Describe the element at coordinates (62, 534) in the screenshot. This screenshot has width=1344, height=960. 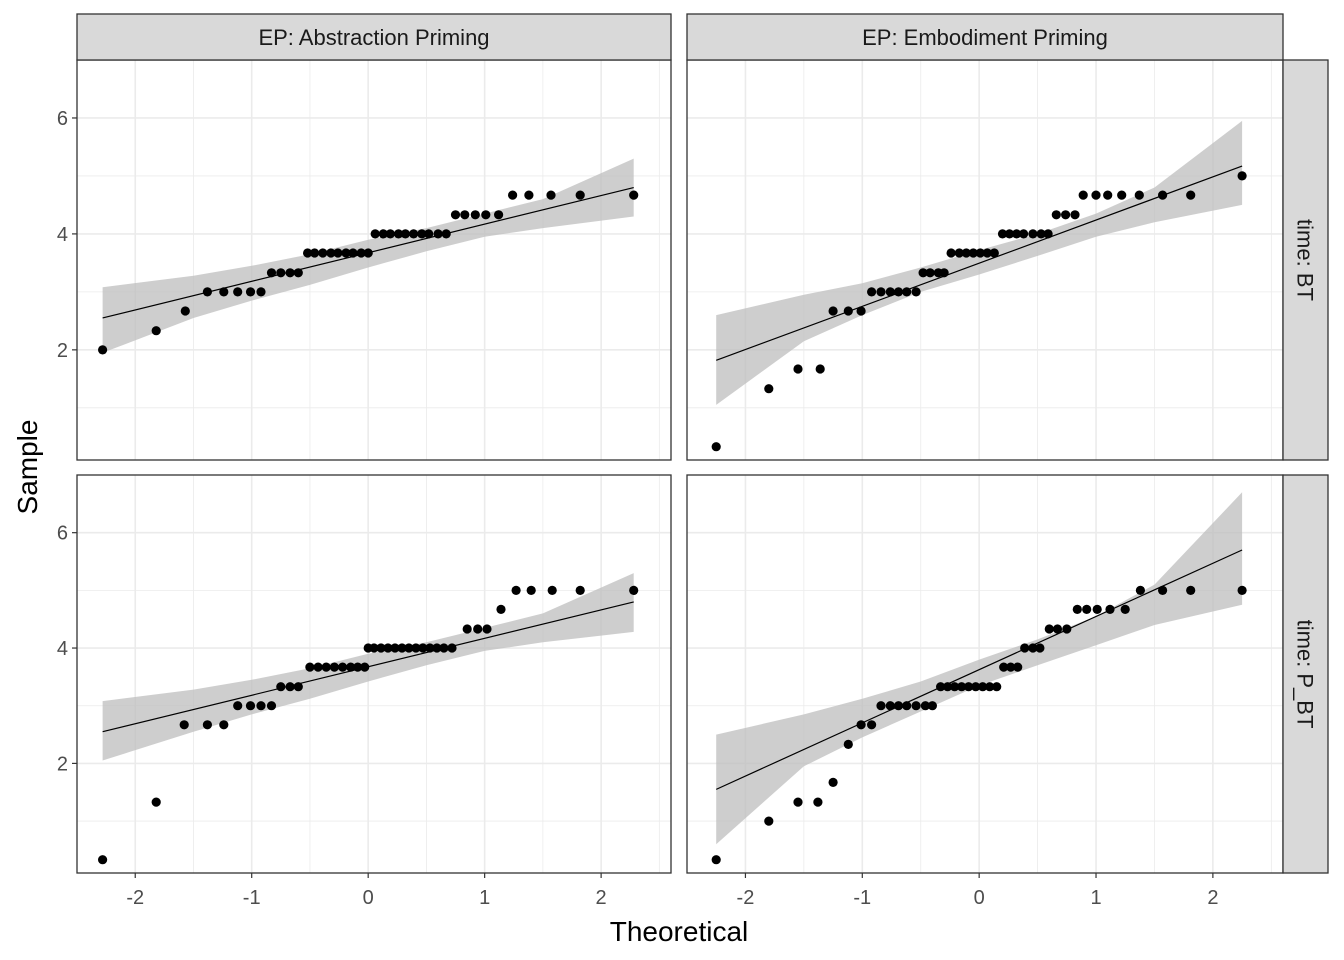
I see `y-tick-label: 6` at that location.